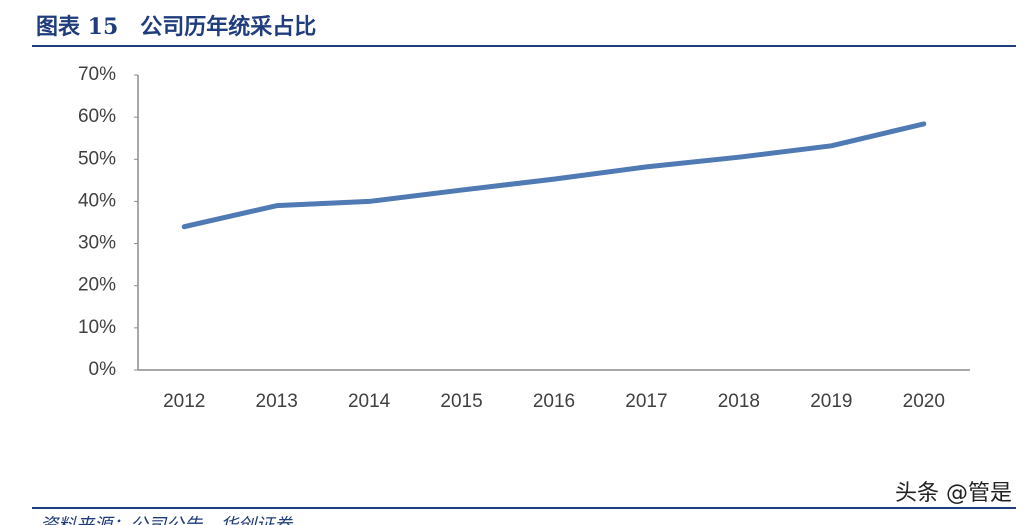 The width and height of the screenshot is (1029, 525). Describe the element at coordinates (97, 158) in the screenshot. I see `y-tick-label: 50%` at that location.